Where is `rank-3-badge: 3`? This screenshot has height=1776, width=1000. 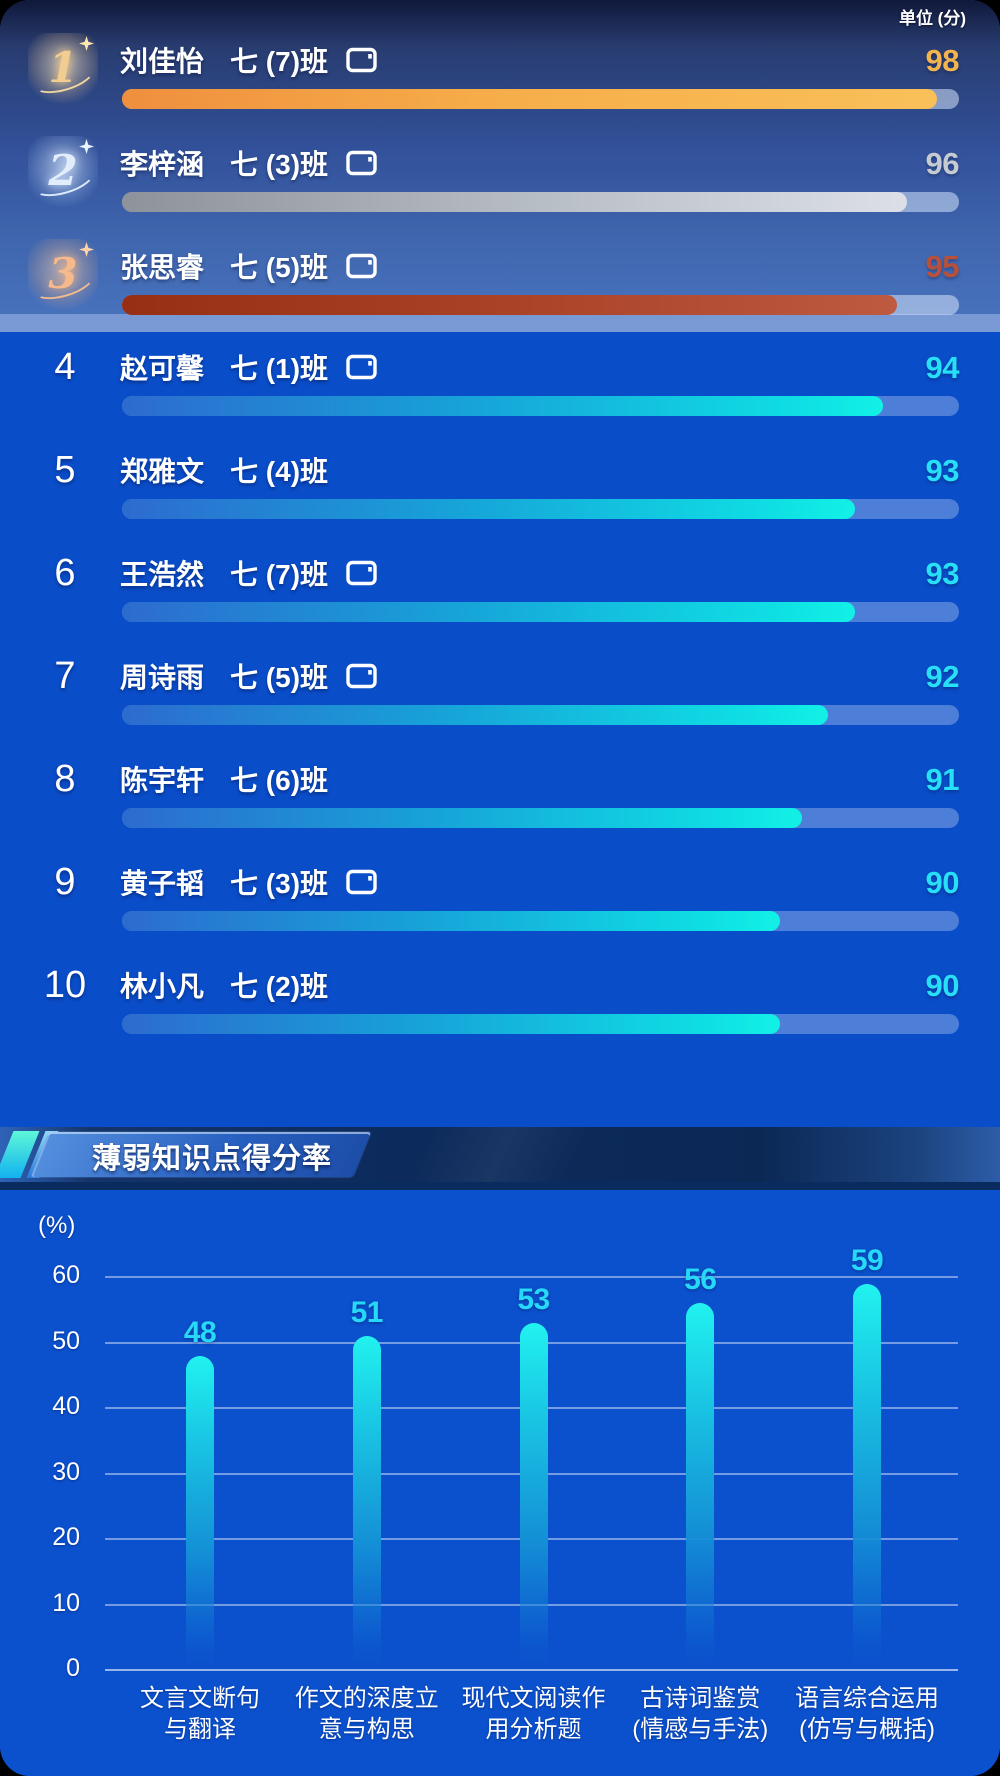
rank-3-badge: 3 is located at coordinates (63, 274).